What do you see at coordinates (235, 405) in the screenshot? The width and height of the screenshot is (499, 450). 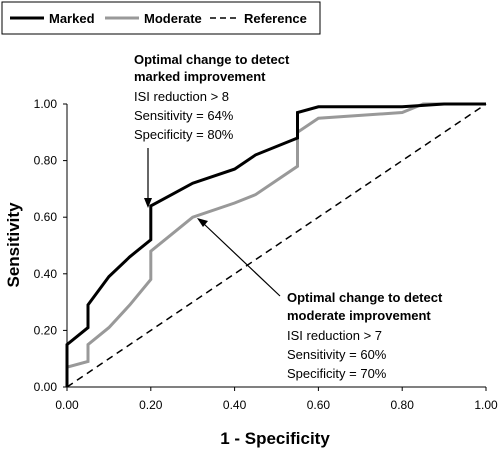 I see `x-tick-label: 0.40` at bounding box center [235, 405].